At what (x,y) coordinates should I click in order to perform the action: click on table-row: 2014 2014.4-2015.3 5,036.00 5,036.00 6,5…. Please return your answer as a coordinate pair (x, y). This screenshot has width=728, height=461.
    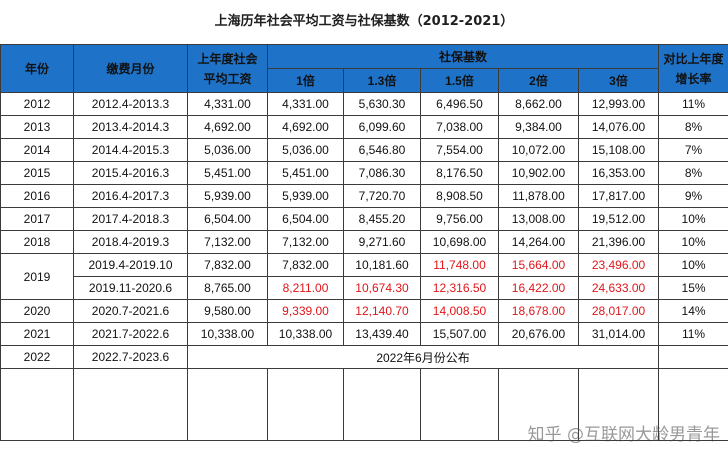
    Looking at the image, I should click on (364, 150).